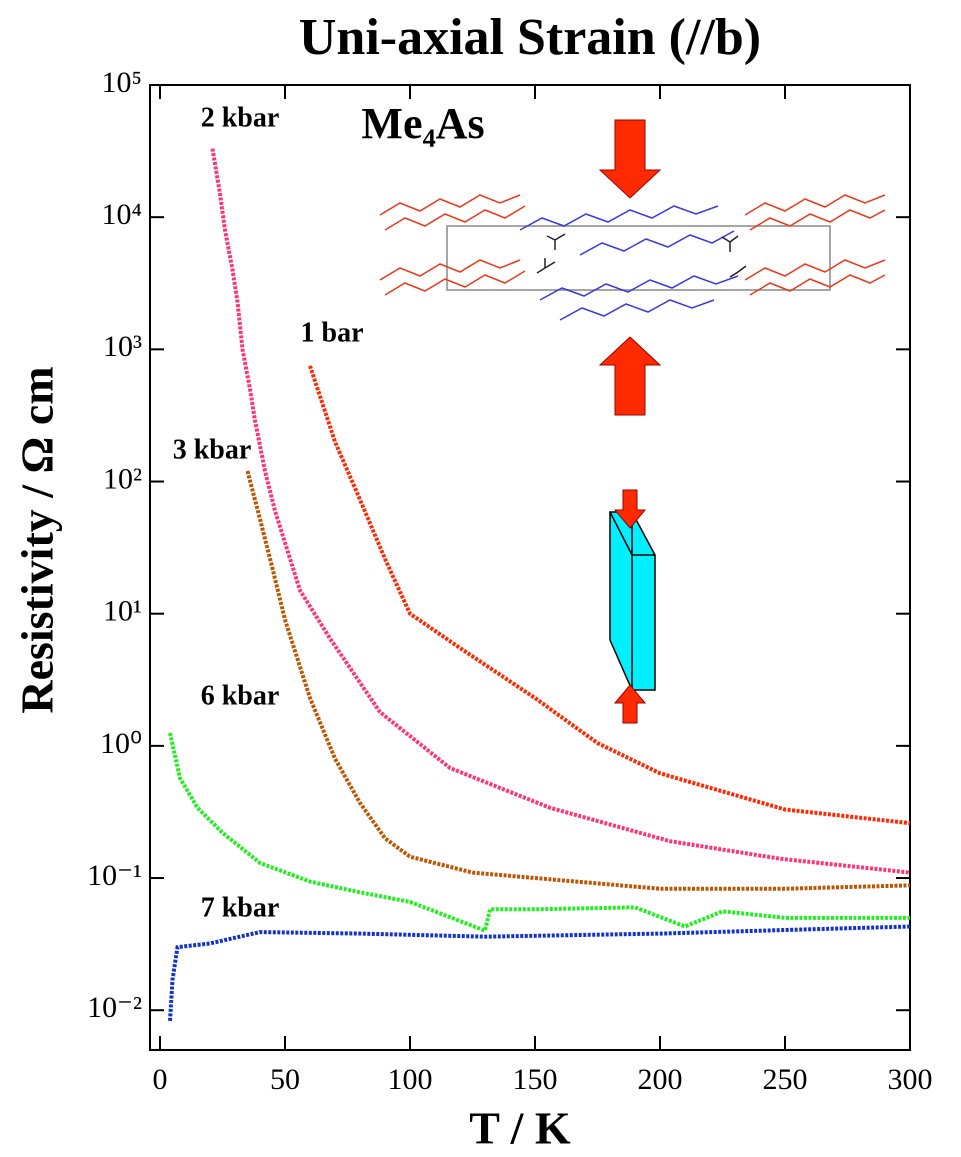  Describe the element at coordinates (410, 1079) in the screenshot. I see `x-tick-label: 100` at that location.